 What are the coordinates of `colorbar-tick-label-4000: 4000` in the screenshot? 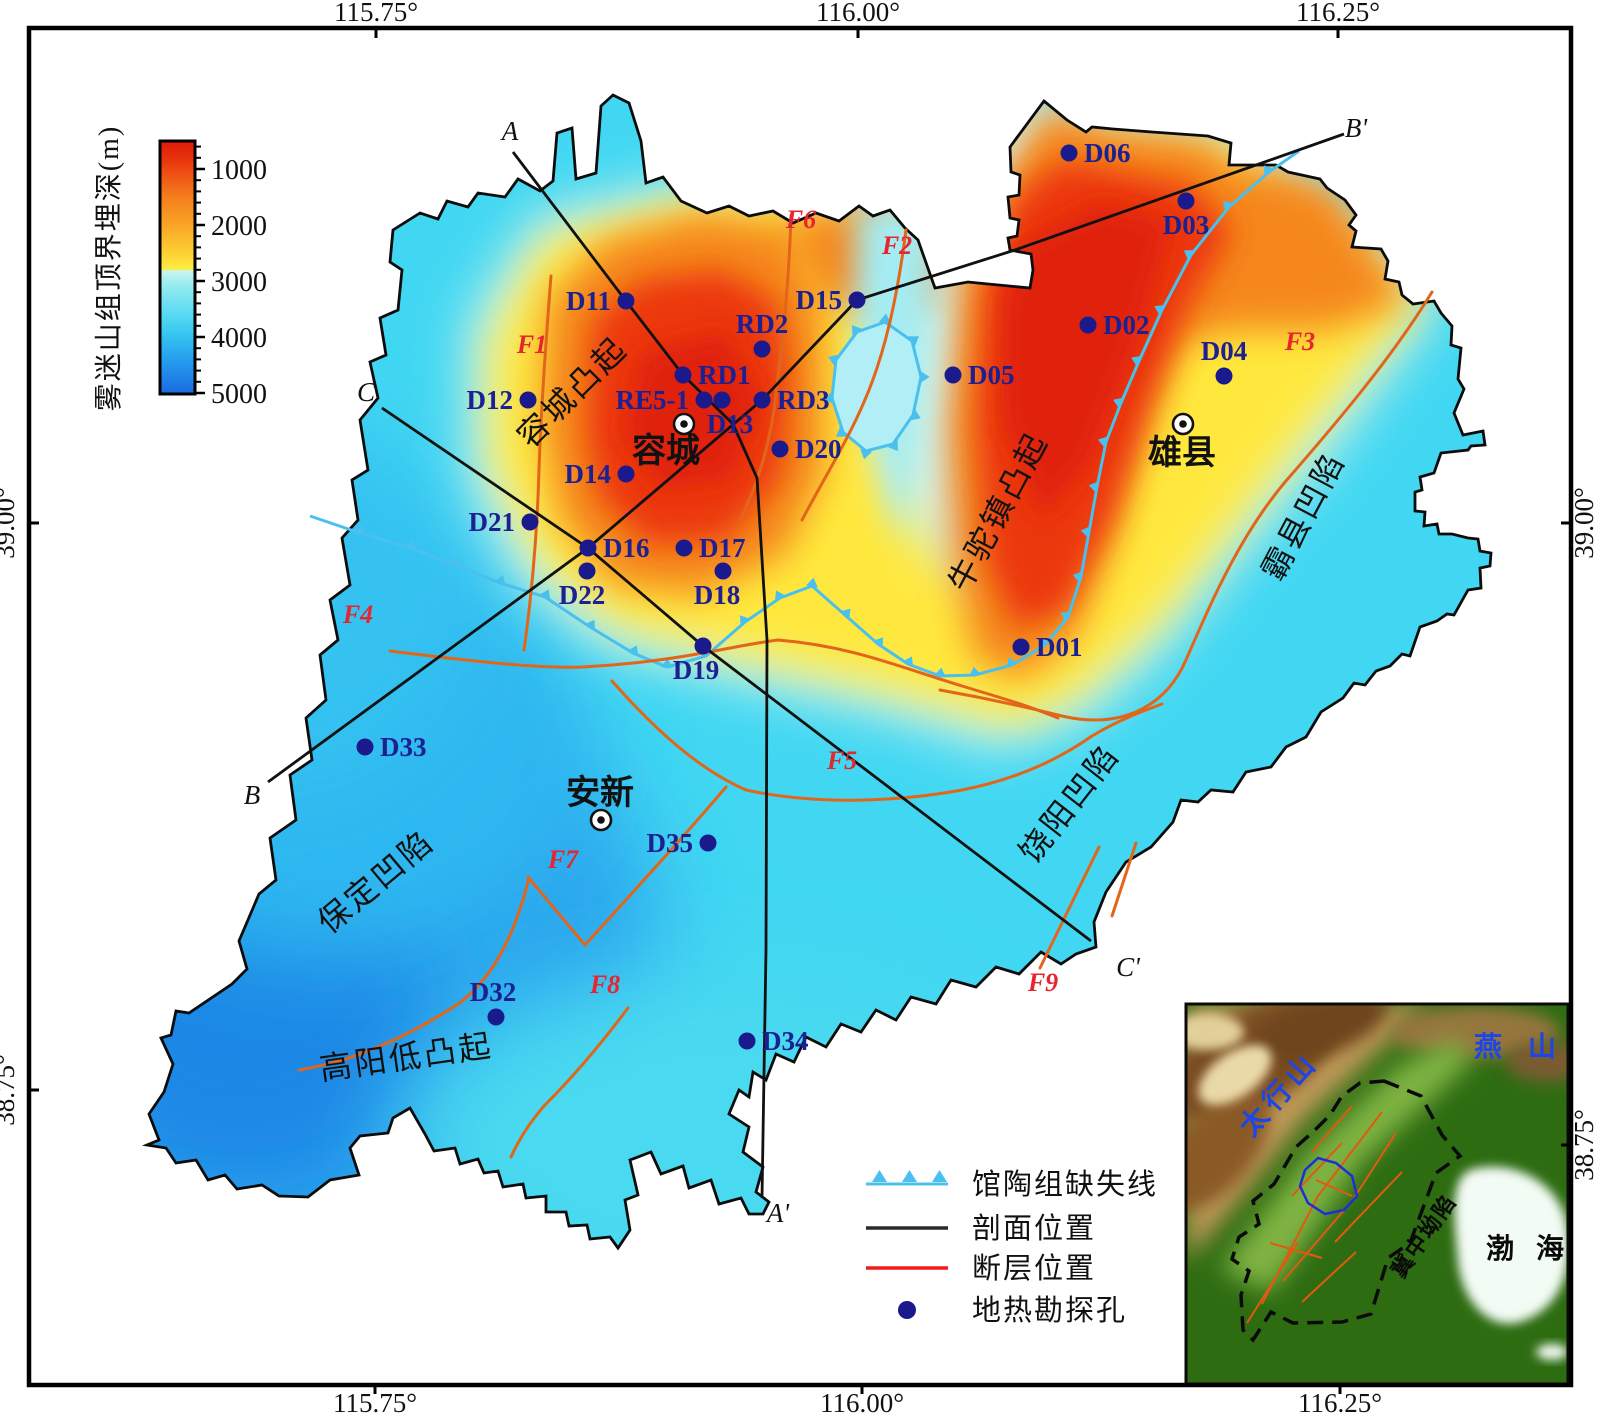 It's located at (239, 338).